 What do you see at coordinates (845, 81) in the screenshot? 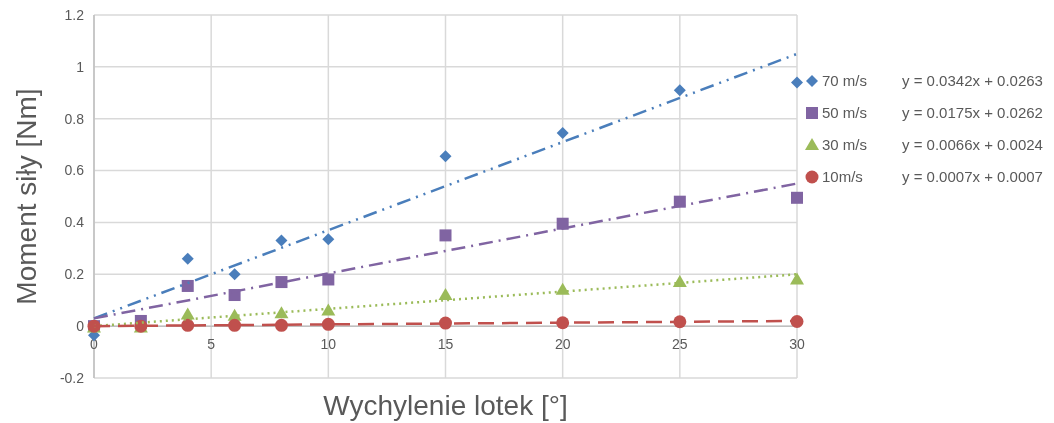
I see `legend-label: 70 m/s` at bounding box center [845, 81].